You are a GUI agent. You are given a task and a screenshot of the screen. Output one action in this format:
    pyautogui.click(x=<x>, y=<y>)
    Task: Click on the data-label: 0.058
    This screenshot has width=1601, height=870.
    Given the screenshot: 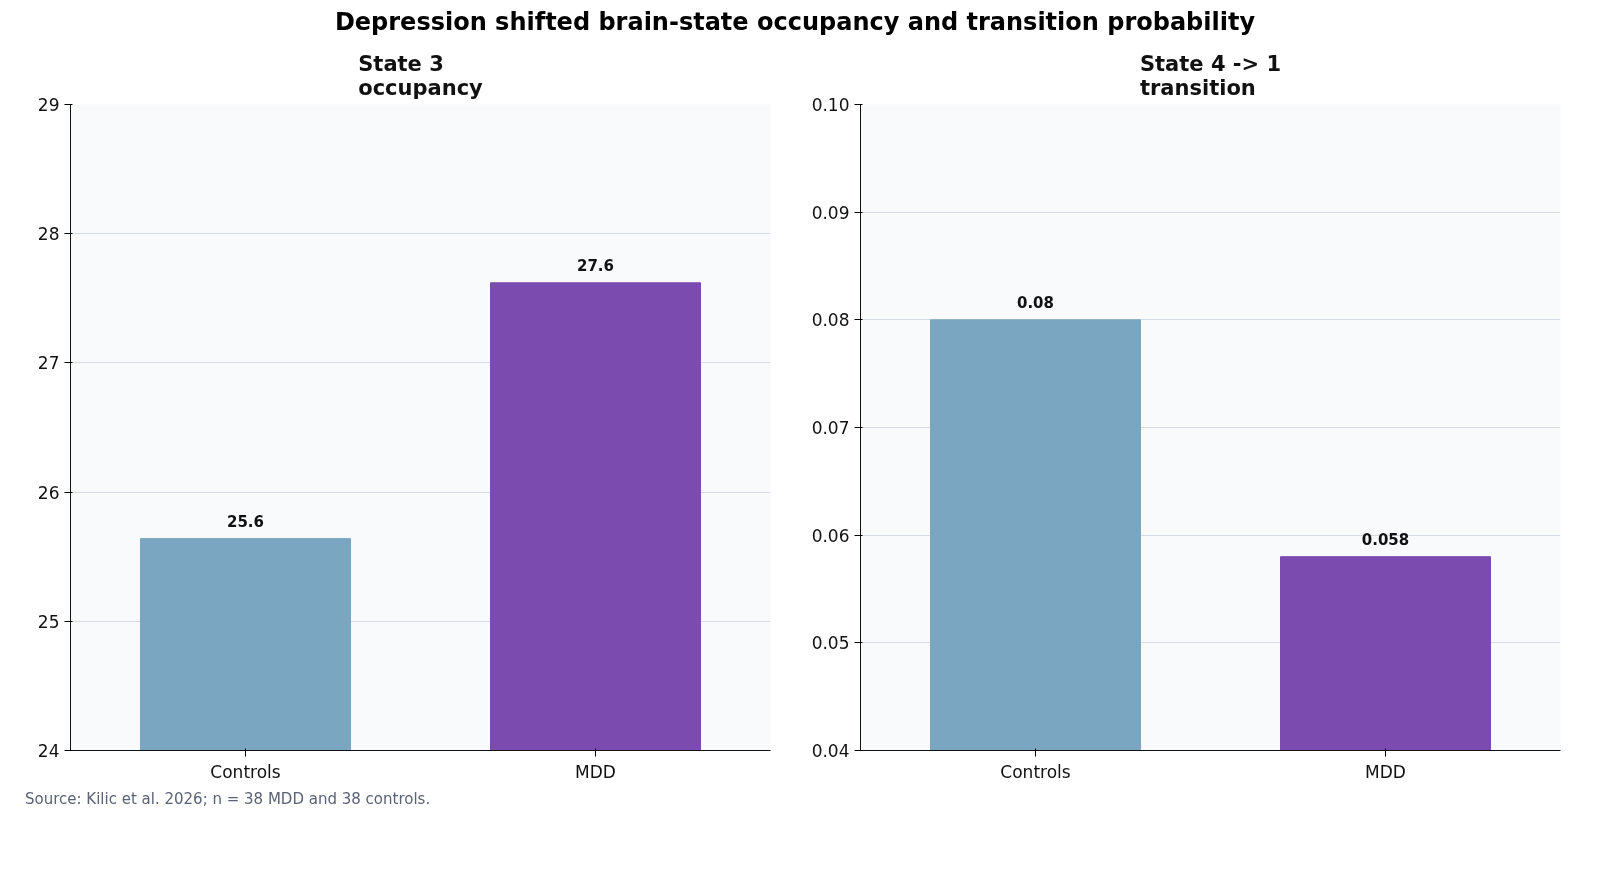 What is the action you would take?
    pyautogui.click(x=1385, y=539)
    